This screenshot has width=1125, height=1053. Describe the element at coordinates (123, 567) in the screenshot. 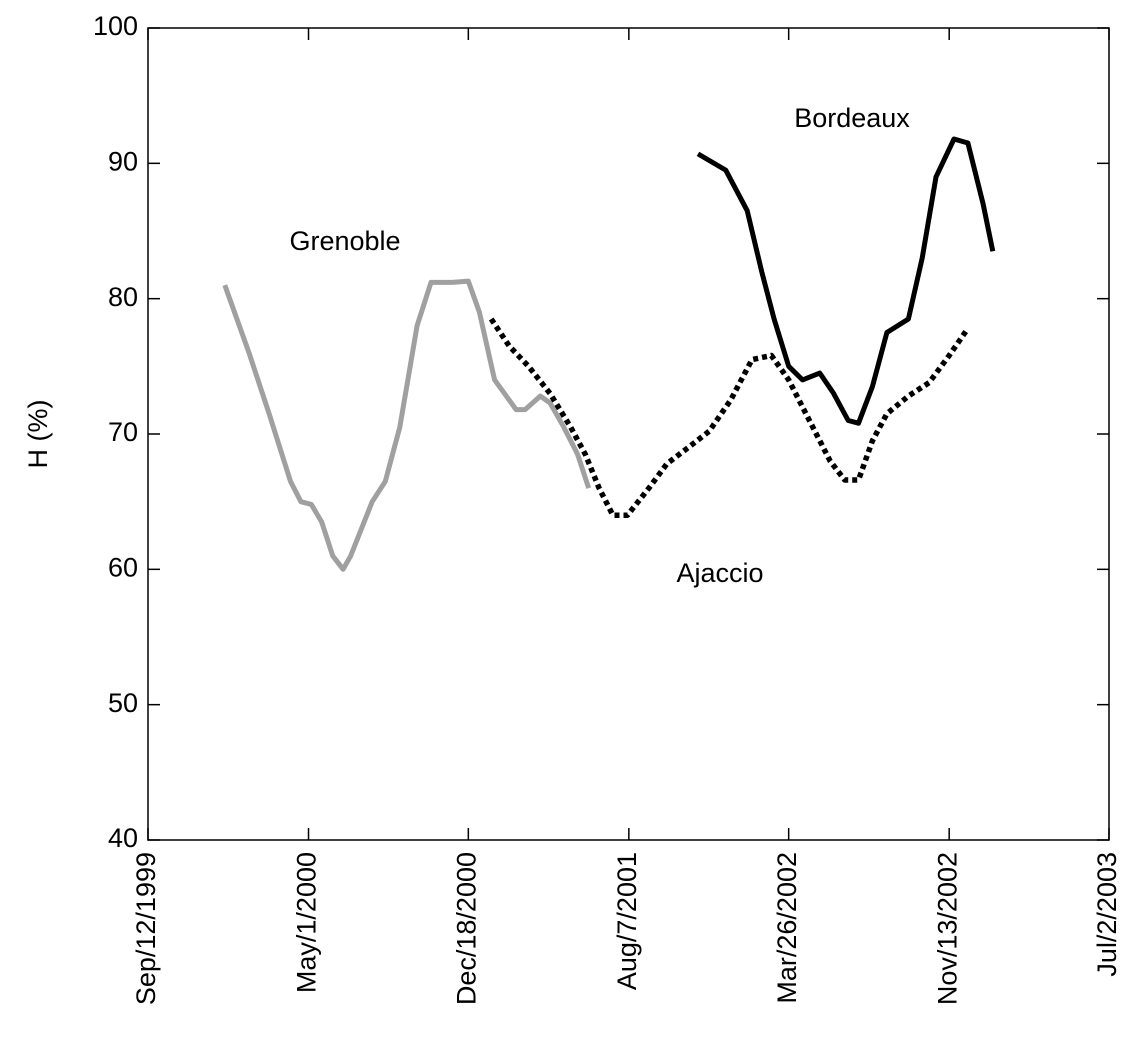

I see `y-tick-label: 60` at that location.